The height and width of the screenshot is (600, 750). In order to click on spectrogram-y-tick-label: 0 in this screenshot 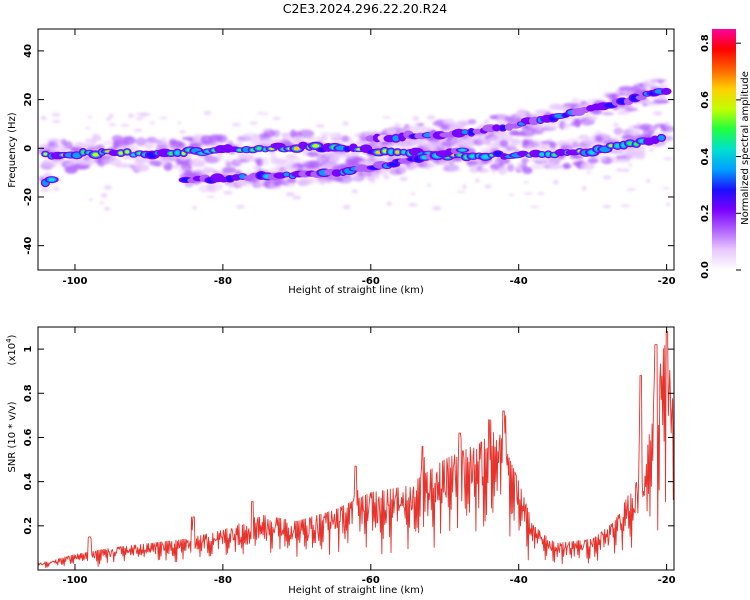, I will do `click(28, 148)`.